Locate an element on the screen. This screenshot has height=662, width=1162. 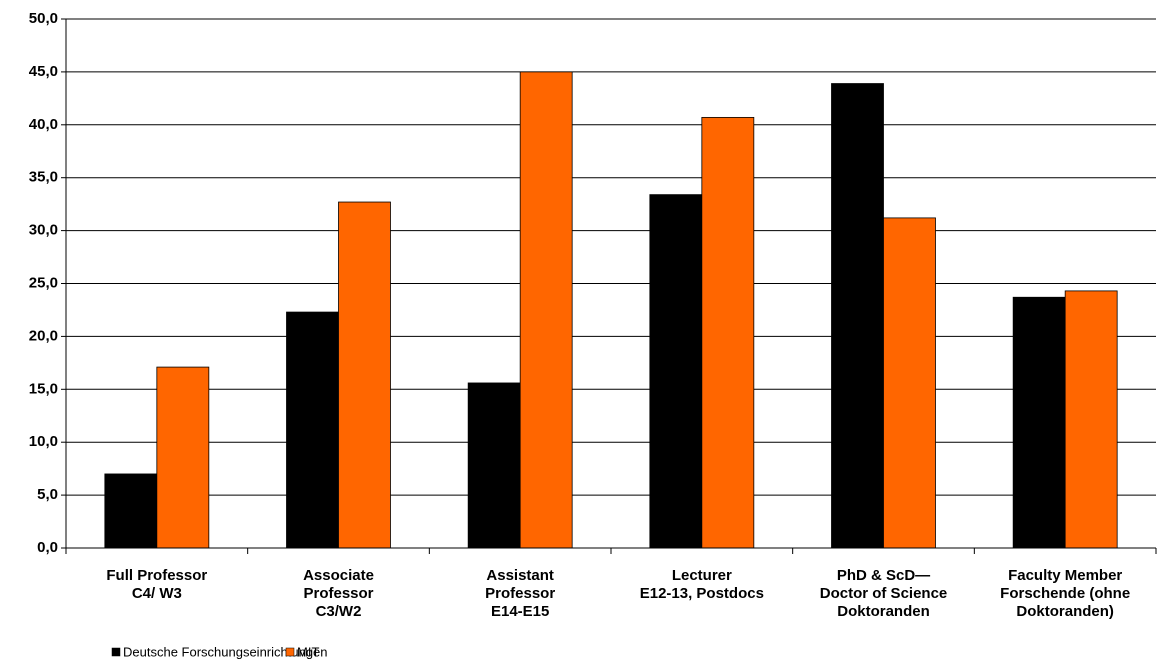
y-tick-label: 30,0 is located at coordinates (43, 230).